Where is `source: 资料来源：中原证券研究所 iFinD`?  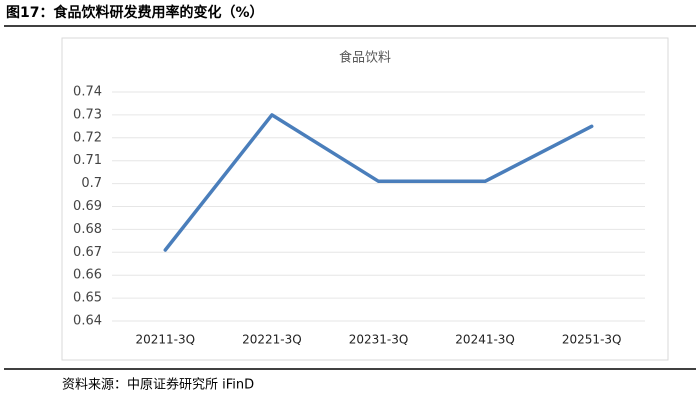
source: 资料来源：中原证券研究所 iFinD is located at coordinates (158, 385).